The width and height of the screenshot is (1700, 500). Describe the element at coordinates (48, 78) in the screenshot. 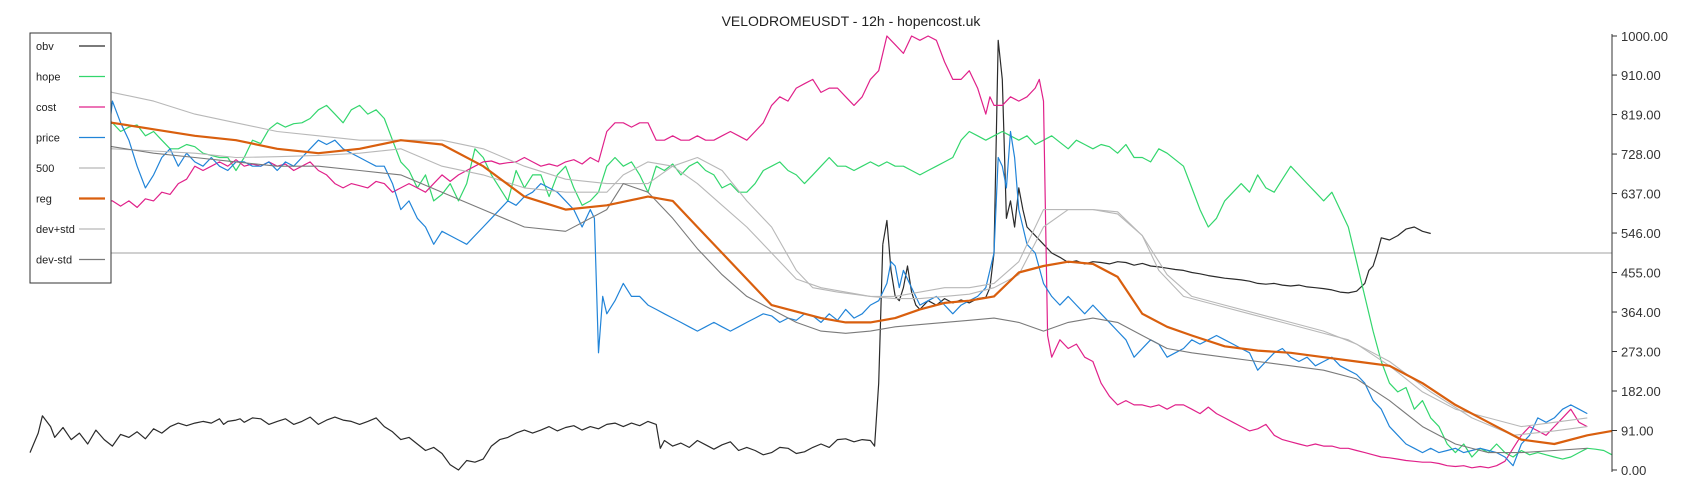

I see `legend-label: hope` at that location.